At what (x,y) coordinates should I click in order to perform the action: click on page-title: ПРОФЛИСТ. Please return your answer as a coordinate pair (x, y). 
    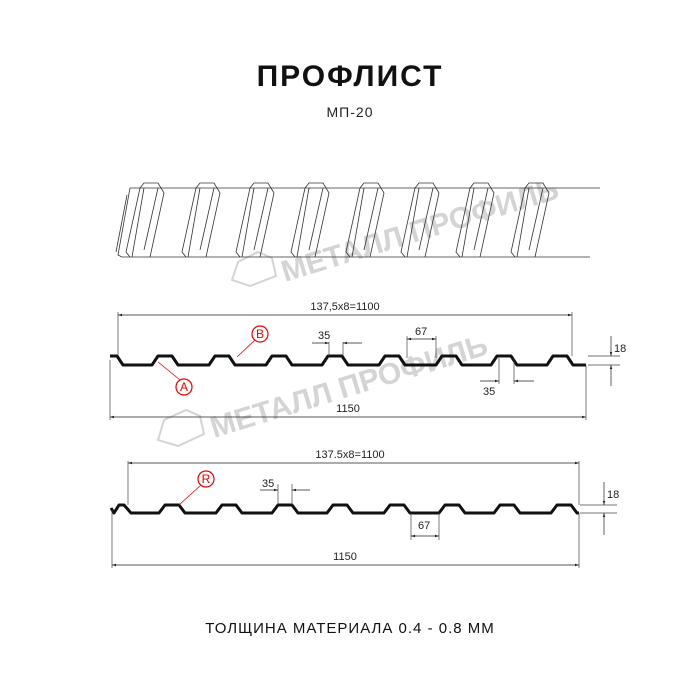
    Looking at the image, I should click on (350, 76).